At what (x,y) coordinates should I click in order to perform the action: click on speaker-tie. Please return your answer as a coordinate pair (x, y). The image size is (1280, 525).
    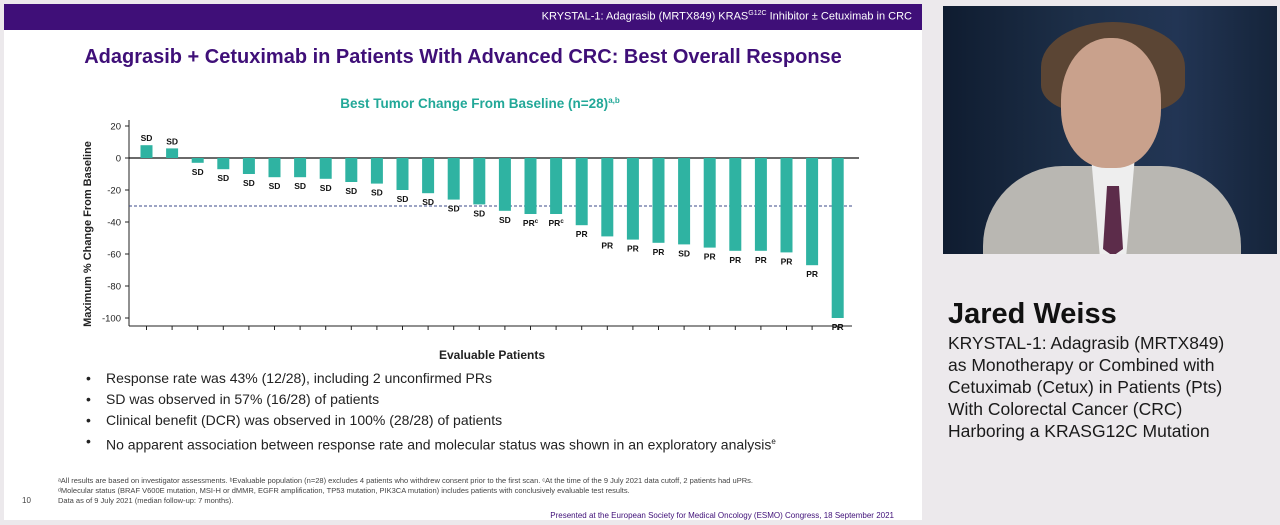
    Looking at the image, I should click on (1113, 220).